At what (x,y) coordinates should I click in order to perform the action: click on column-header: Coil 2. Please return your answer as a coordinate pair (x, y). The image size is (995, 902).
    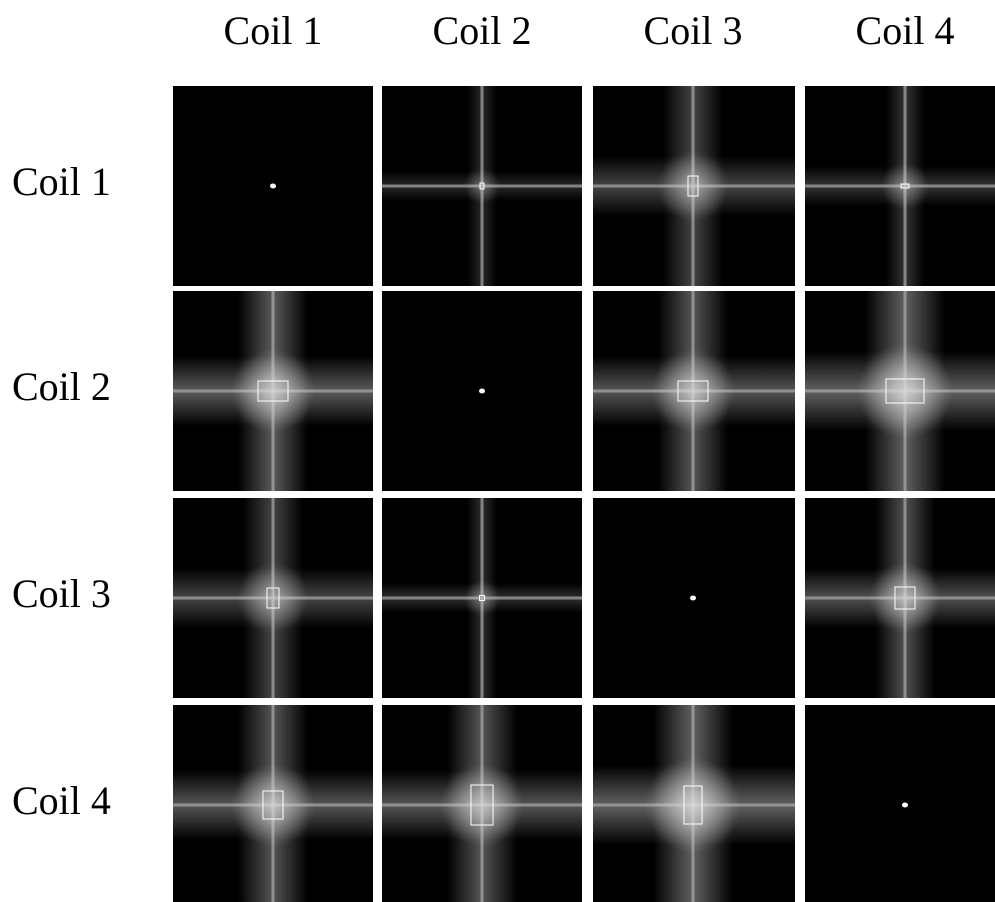
    Looking at the image, I should click on (482, 30).